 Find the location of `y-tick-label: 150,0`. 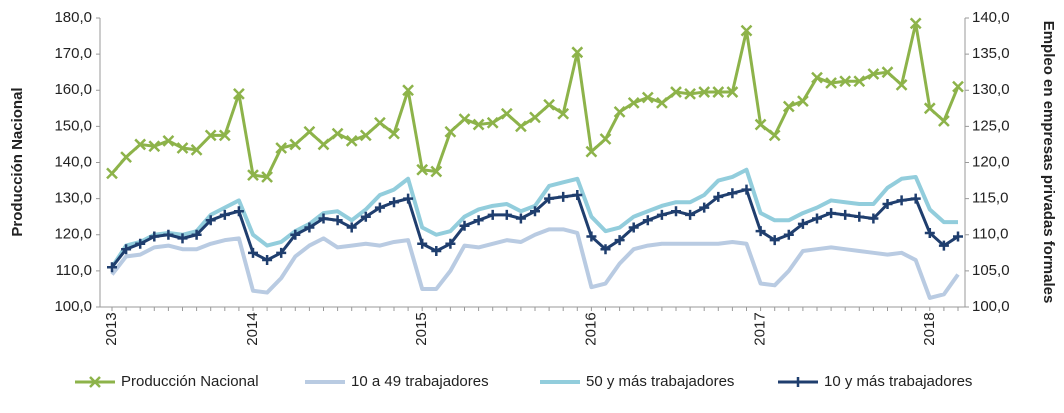

y-tick-label: 150,0 is located at coordinates (73, 125).